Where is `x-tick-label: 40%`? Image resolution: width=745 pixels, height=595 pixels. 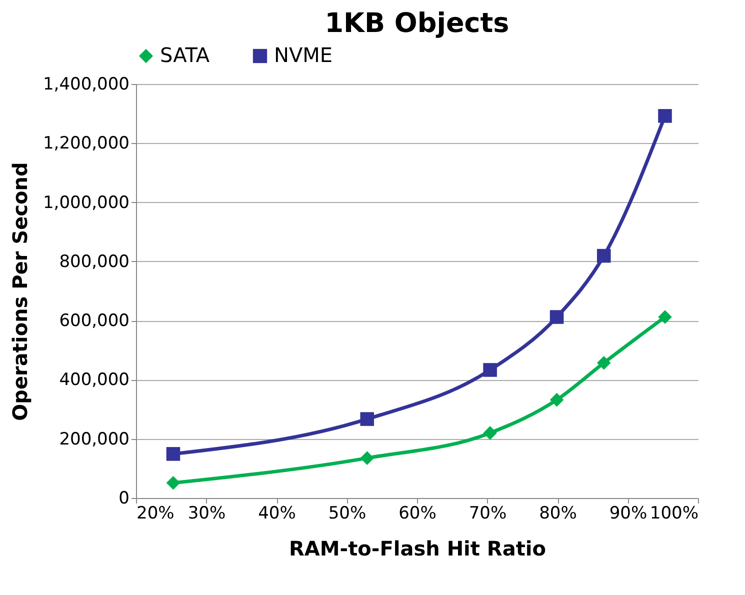
x-tick-label: 40% is located at coordinates (277, 514).